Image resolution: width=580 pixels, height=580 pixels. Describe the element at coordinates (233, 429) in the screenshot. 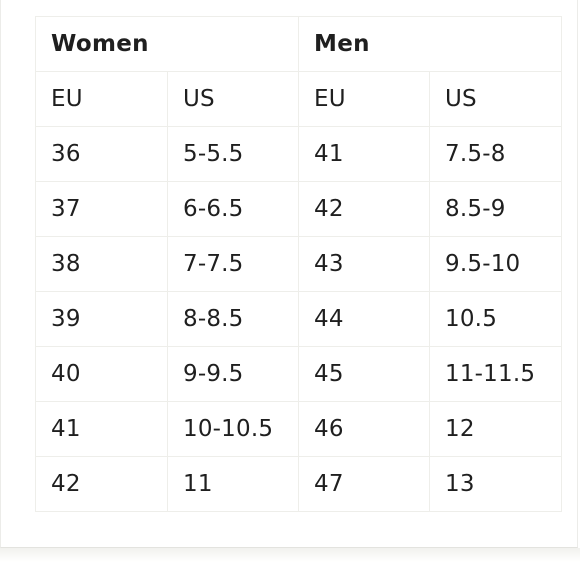

I see `women-us-cell: 10-10.5` at that location.